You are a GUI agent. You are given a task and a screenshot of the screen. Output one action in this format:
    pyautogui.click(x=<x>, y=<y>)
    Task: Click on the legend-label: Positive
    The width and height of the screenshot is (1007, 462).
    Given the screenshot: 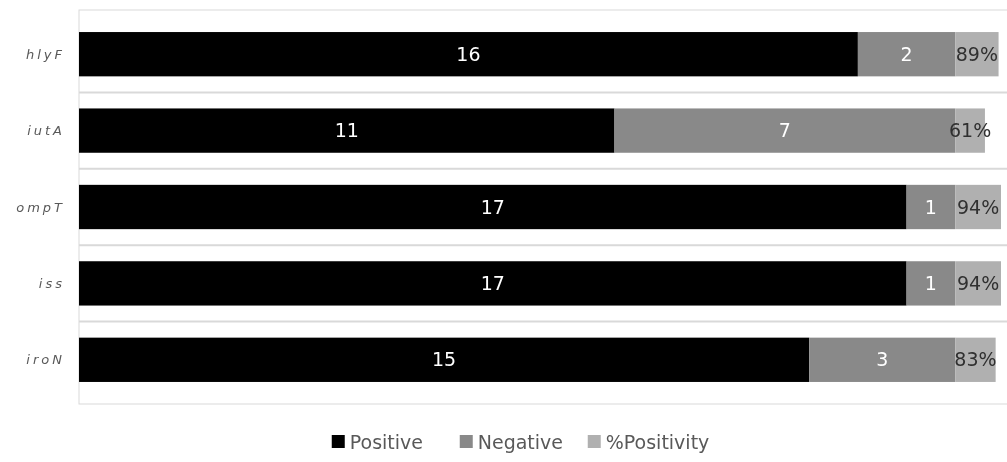 What is the action you would take?
    pyautogui.click(x=386, y=441)
    